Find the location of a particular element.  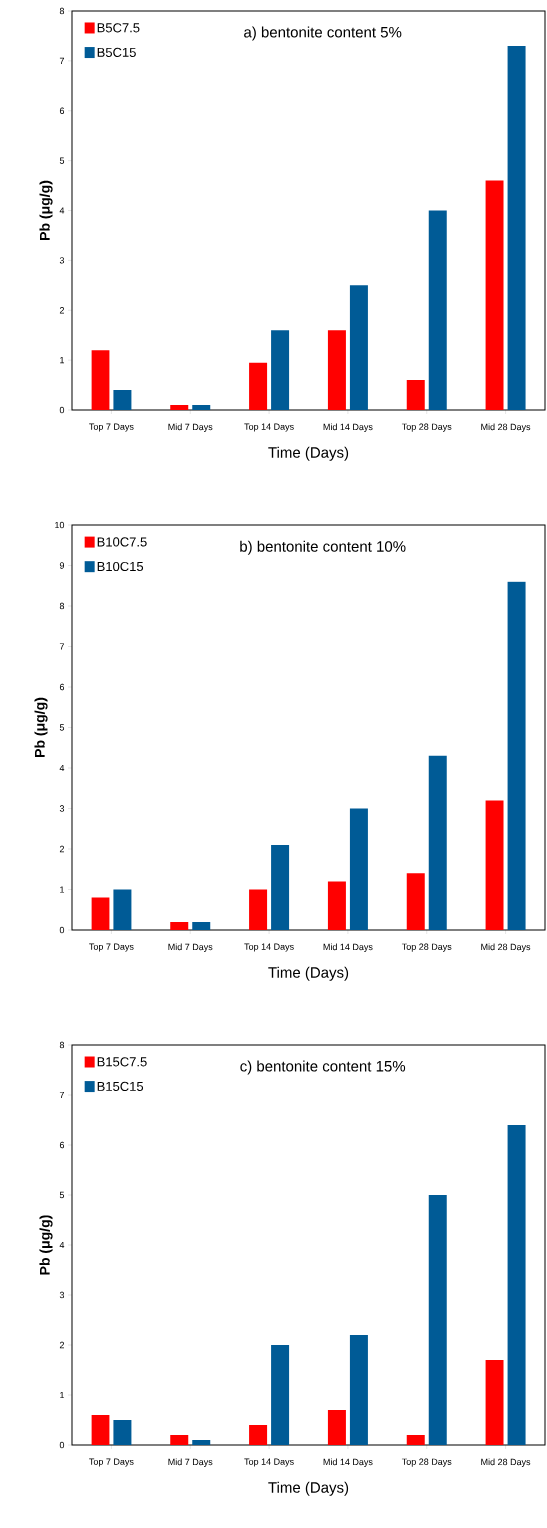

text: b) bentonite content 10% is located at coordinates (323, 547).